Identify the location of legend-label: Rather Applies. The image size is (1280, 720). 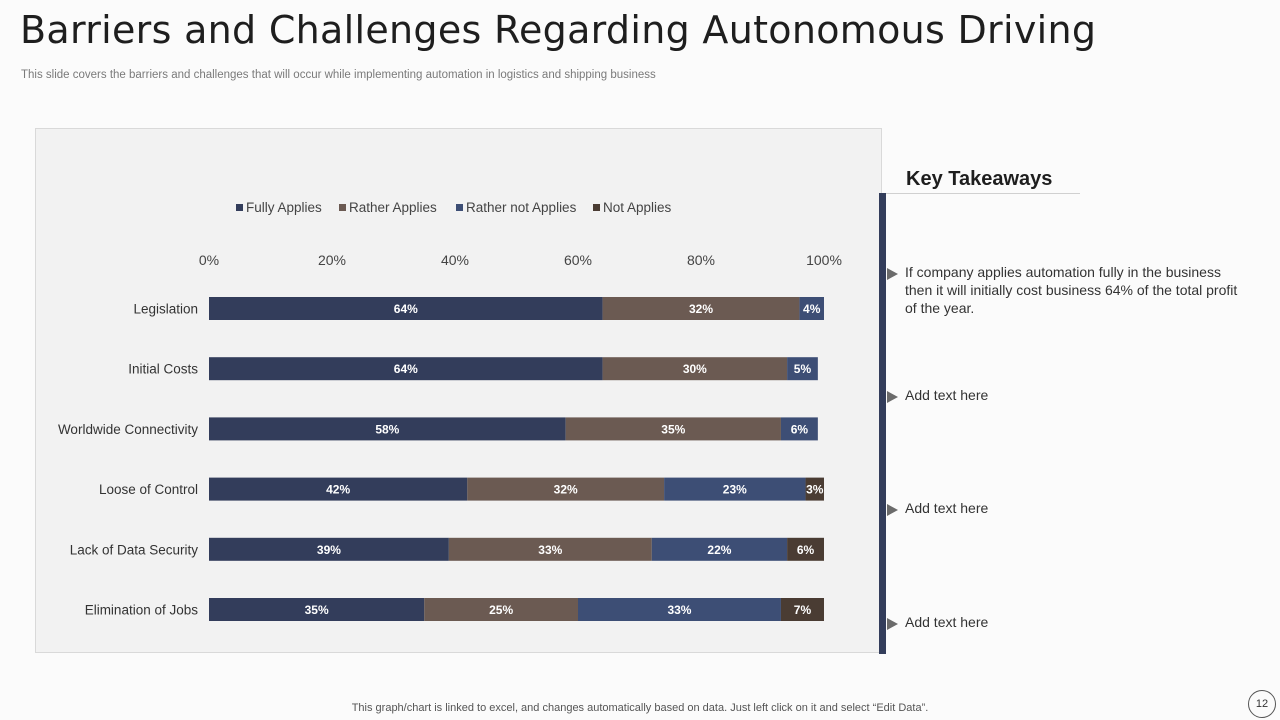
(393, 207).